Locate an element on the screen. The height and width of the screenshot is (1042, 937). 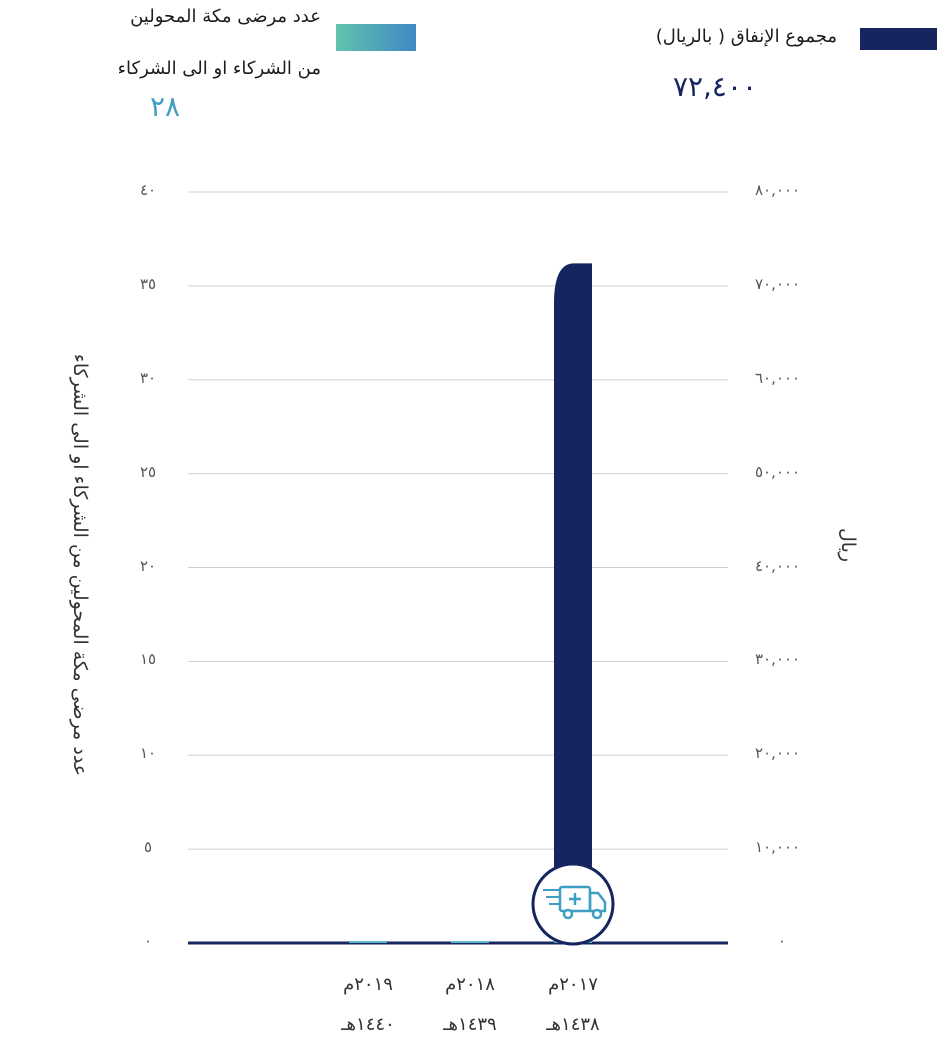
category-label-gregorian: ٢٠١٧م is located at coordinates (573, 984).